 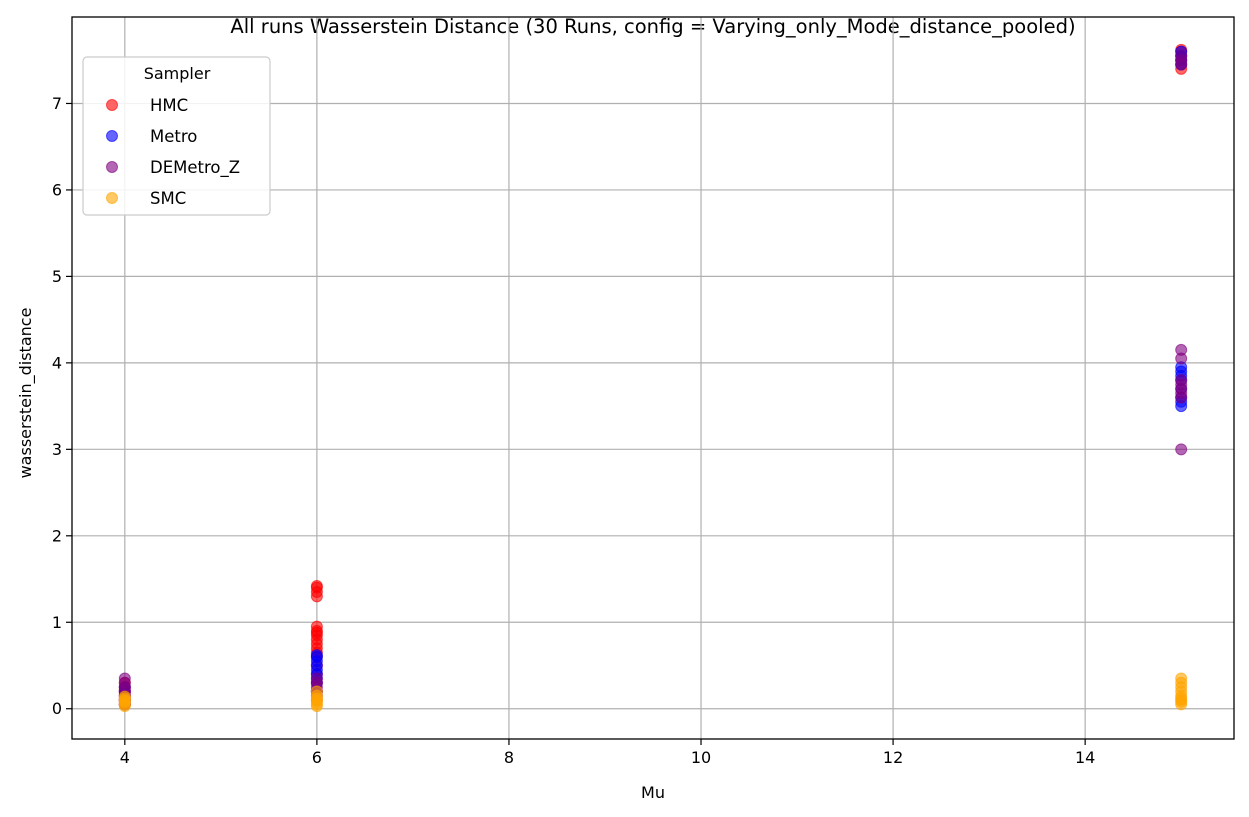 I want to click on x-tick-label: 6, so click(x=317, y=757).